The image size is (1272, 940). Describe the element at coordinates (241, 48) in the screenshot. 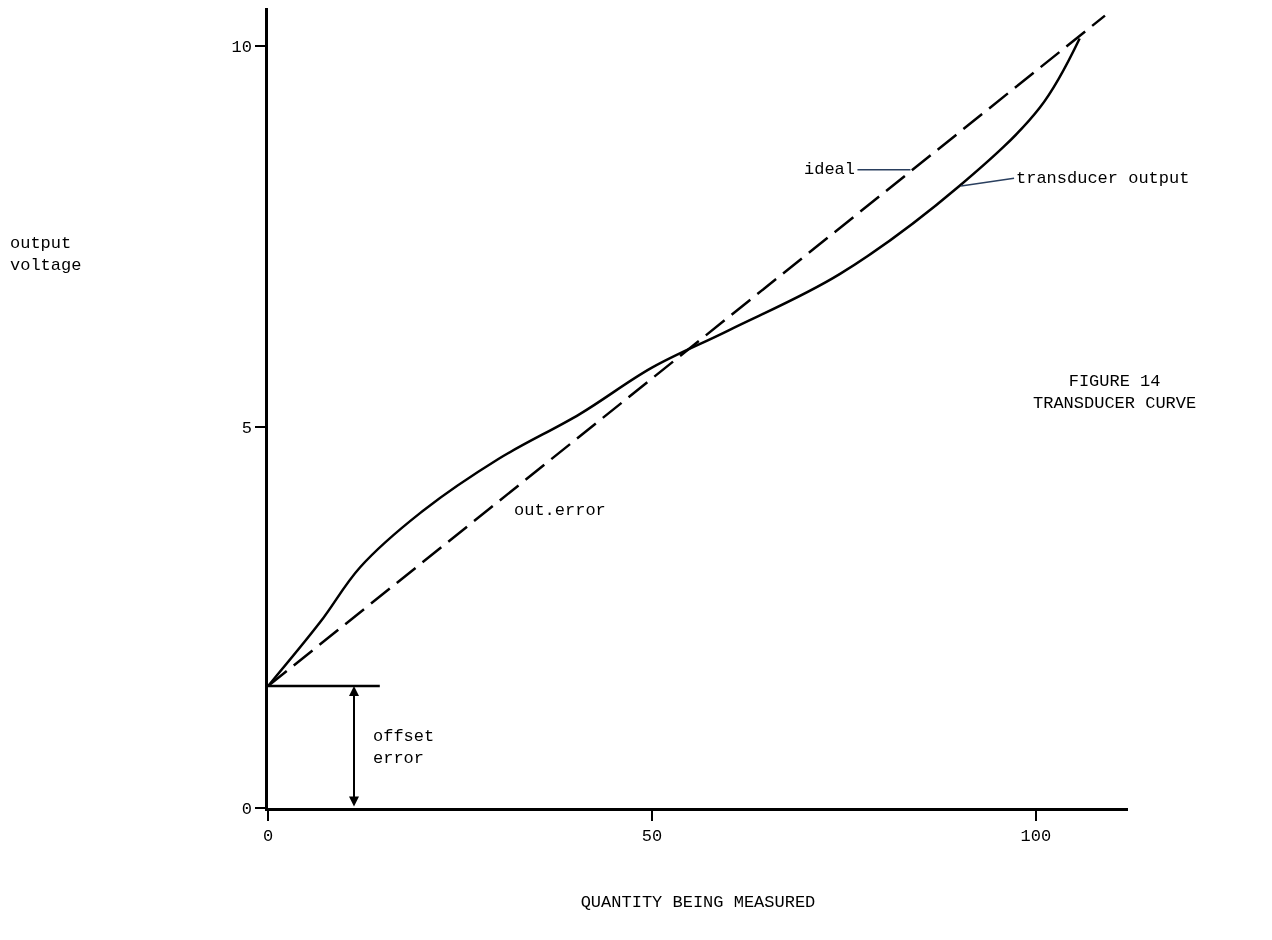

I see `y-tick-label: 10` at that location.